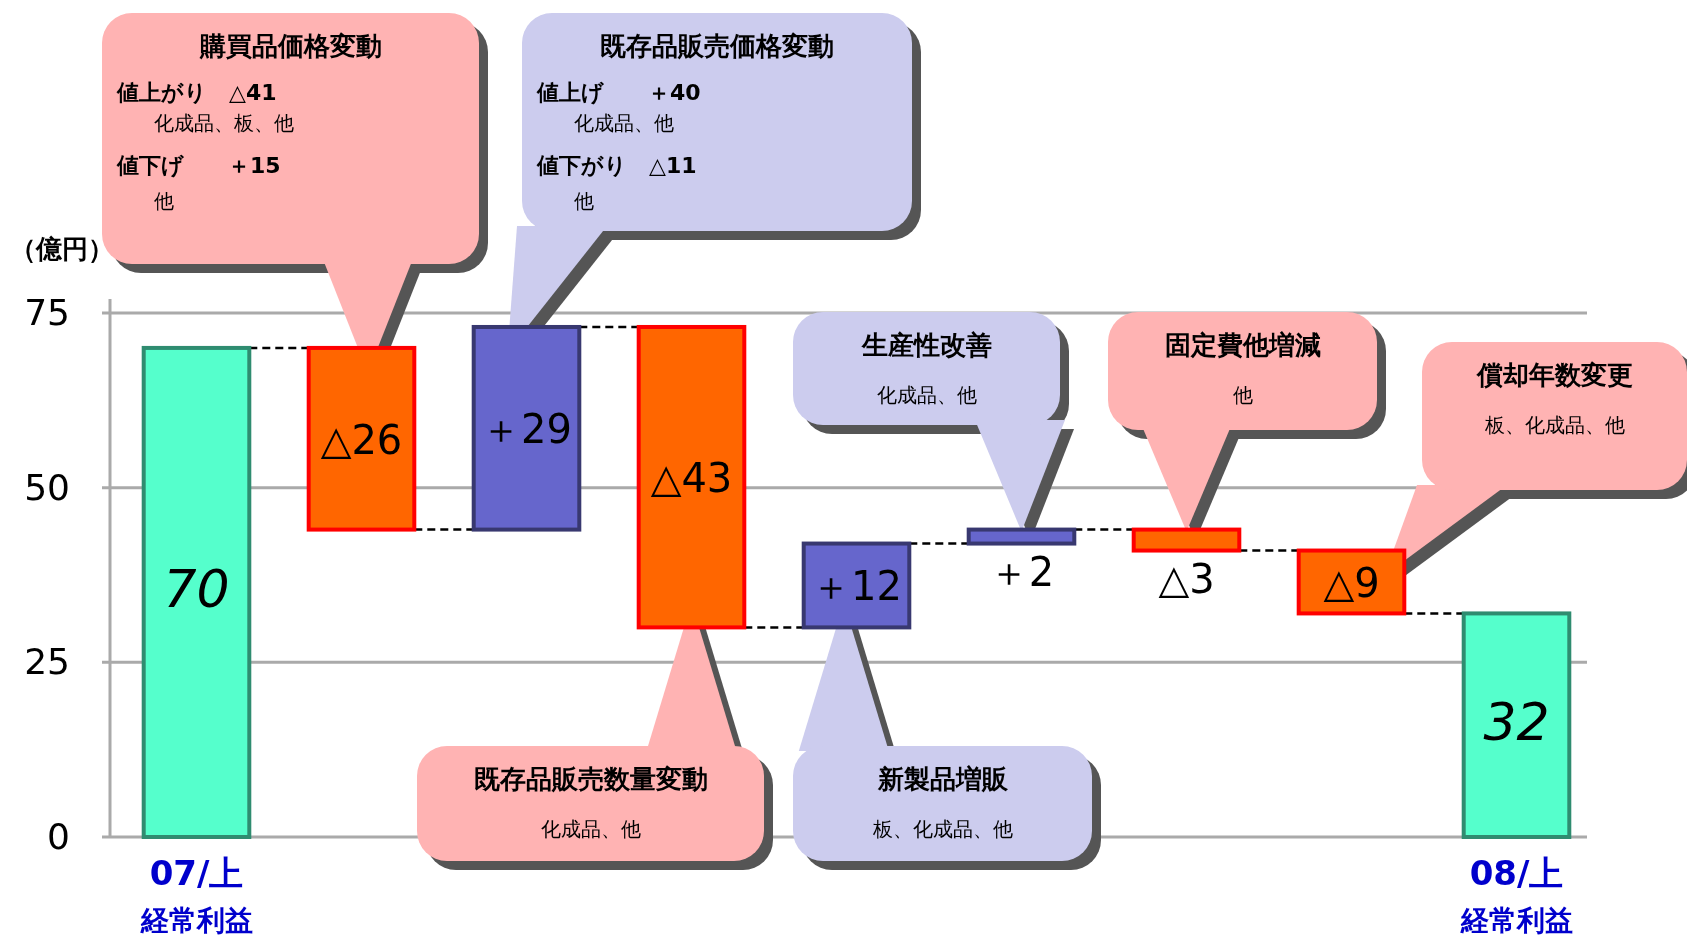 This screenshot has height=943, width=1687. Describe the element at coordinates (1351, 582) in the screenshot. I see `data-label: △9` at that location.